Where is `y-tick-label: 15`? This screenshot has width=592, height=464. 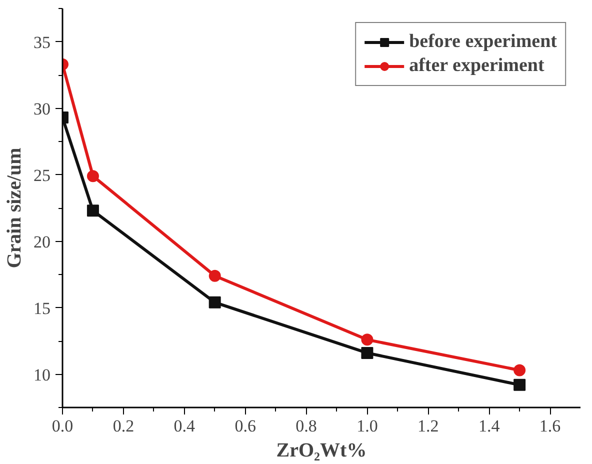 y-tick-label: 15 is located at coordinates (42, 308).